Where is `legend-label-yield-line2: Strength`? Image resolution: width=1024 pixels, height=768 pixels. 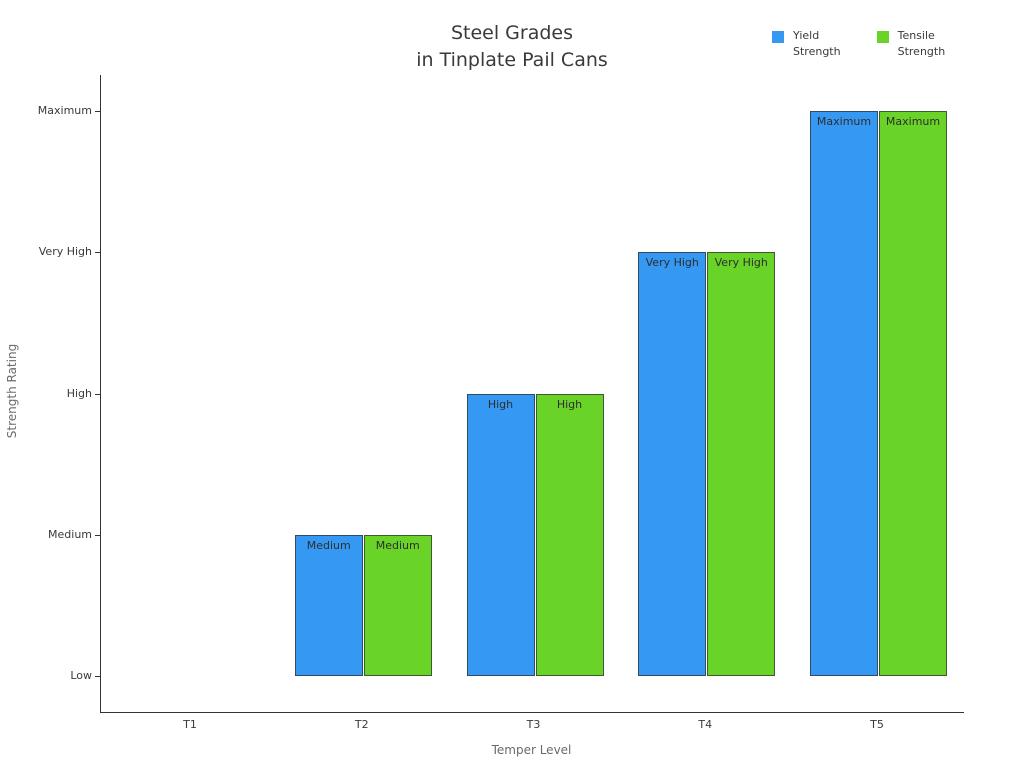
legend-label-yield-line2: Strength is located at coordinates (817, 51).